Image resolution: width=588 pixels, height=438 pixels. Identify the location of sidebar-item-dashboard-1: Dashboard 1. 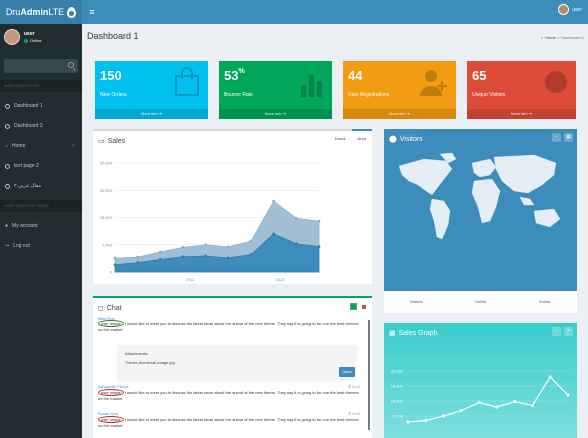
(41, 106).